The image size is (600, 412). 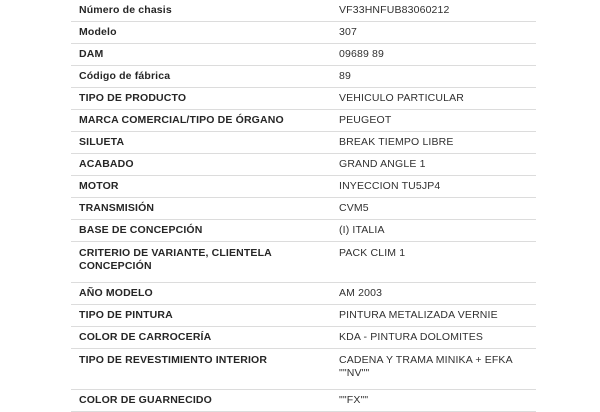 What do you see at coordinates (361, 54) in the screenshot?
I see `spec-value-text: 09689 89` at bounding box center [361, 54].